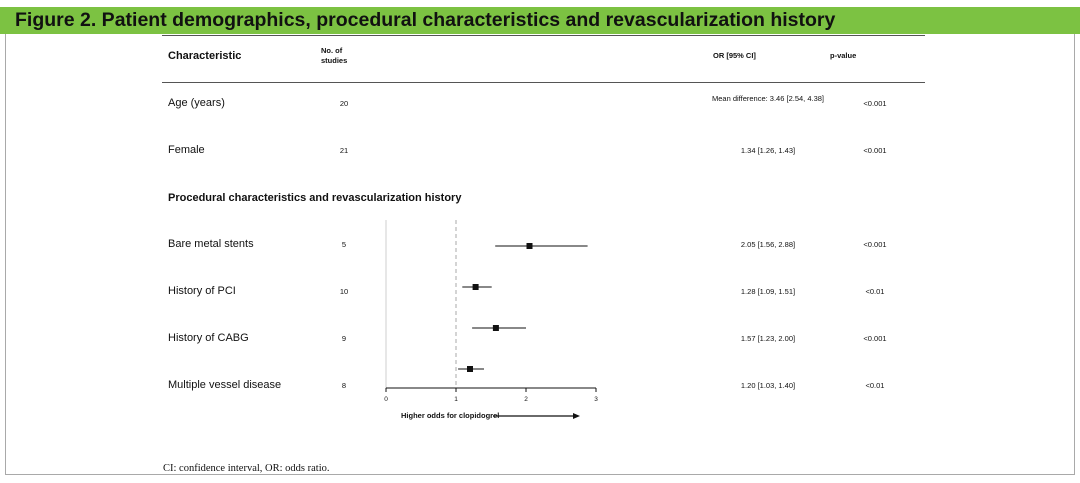 The height and width of the screenshot is (483, 1080). Describe the element at coordinates (186, 150) in the screenshot. I see `row-label: Female` at that location.